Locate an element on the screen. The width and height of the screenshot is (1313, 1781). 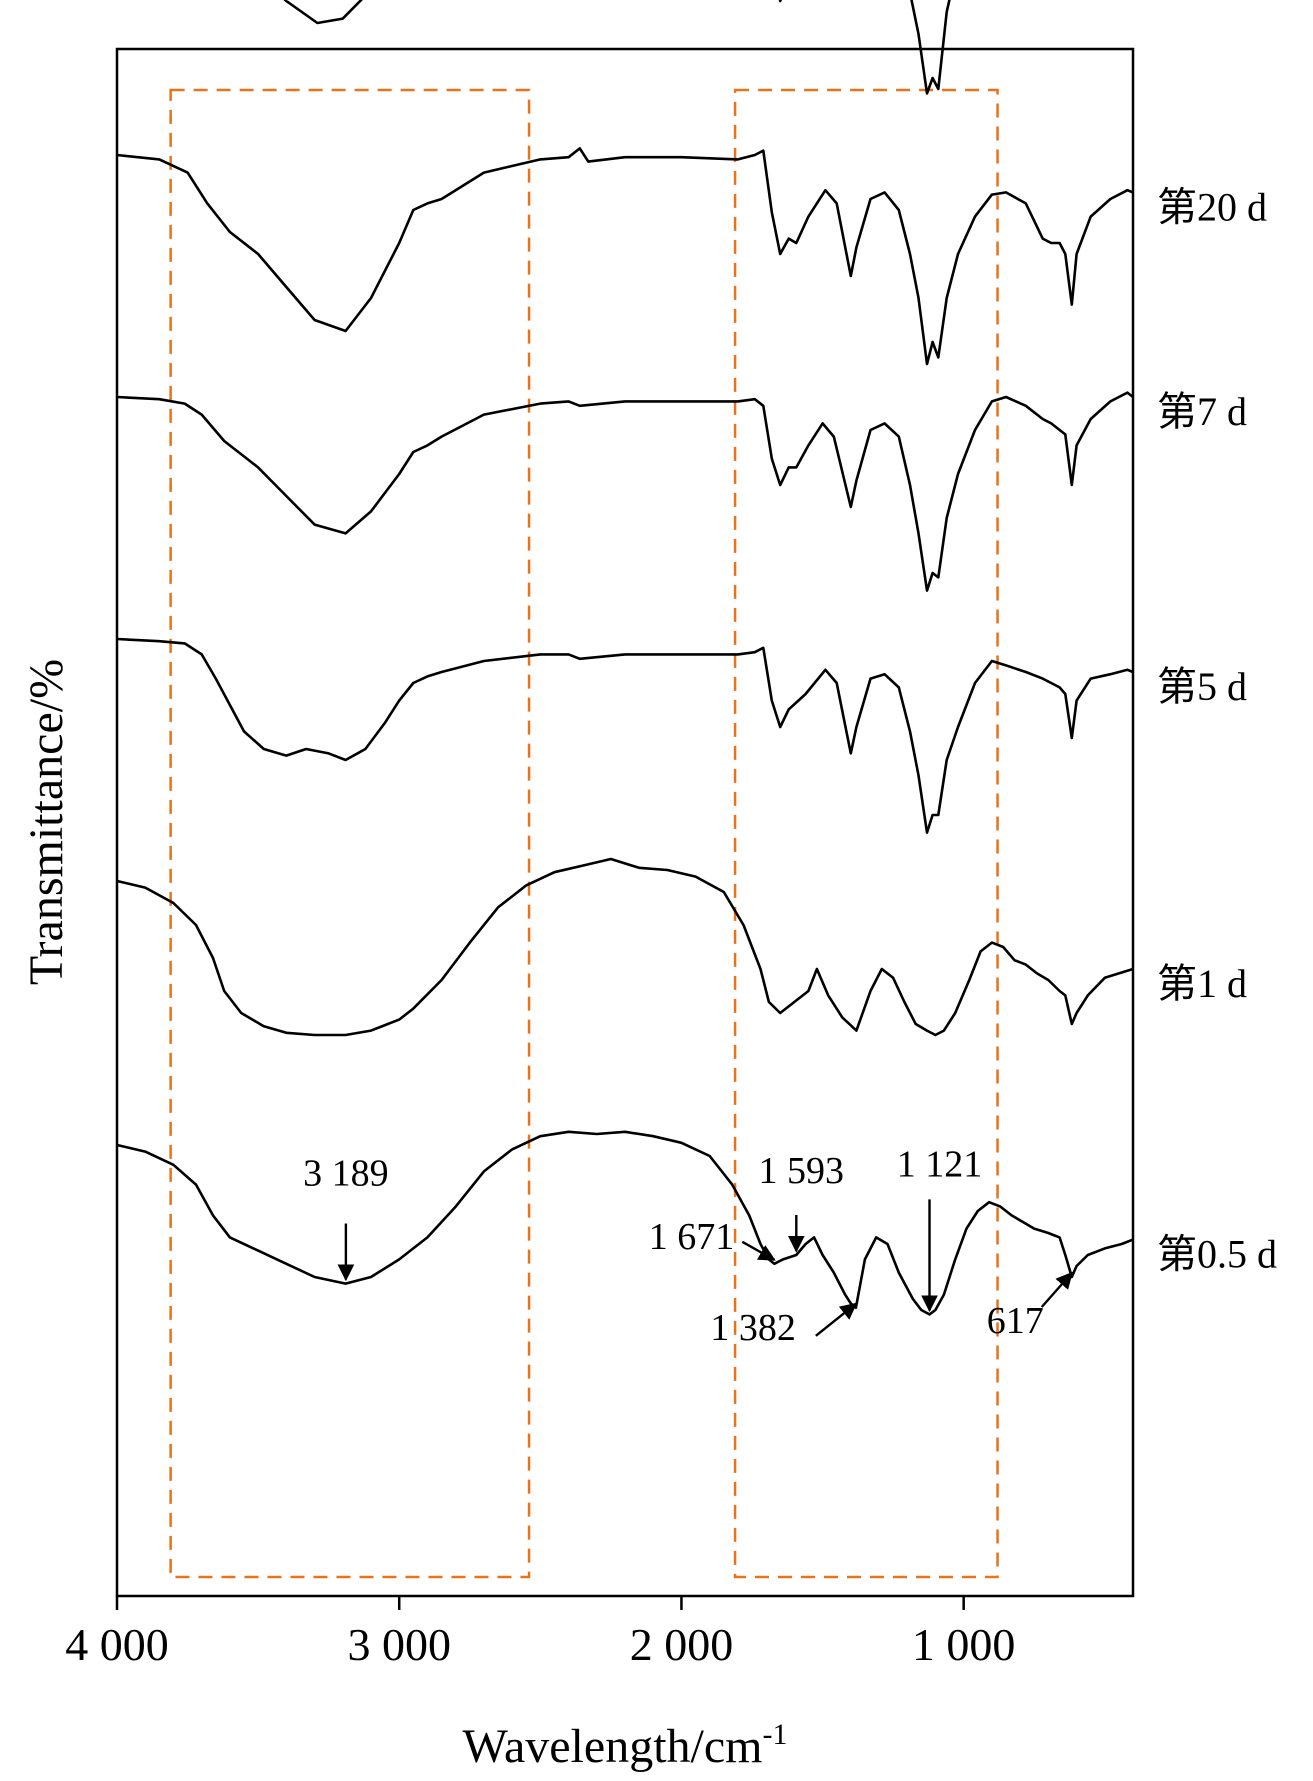
peak-label-3: 1 593 is located at coordinates (802, 1171).